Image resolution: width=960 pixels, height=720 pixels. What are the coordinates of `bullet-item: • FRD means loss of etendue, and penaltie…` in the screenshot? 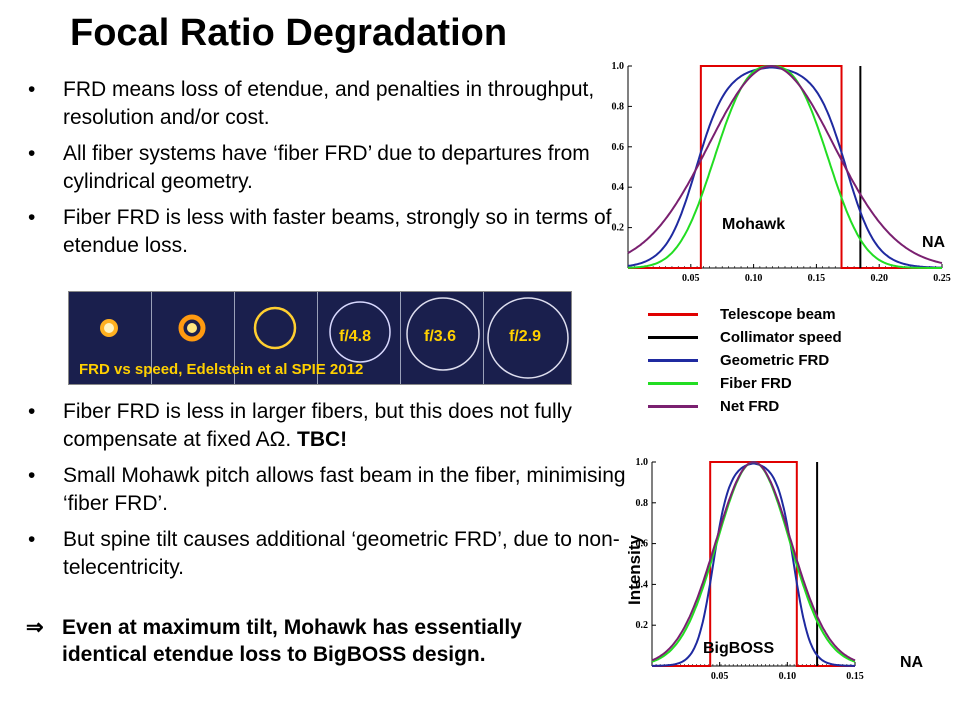 It's located at (325, 104).